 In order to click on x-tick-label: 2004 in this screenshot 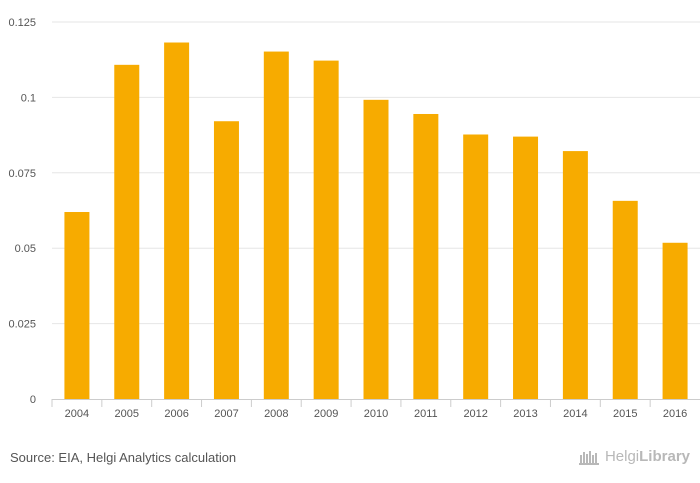, I will do `click(77, 414)`.